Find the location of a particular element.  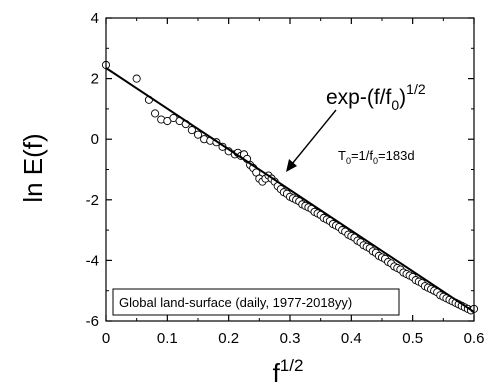

dataset-label-box is located at coordinates (256, 302).